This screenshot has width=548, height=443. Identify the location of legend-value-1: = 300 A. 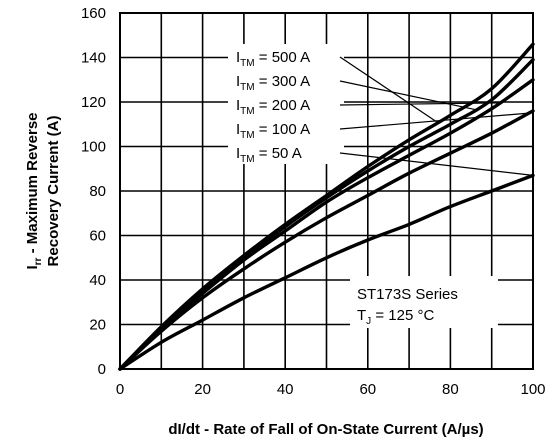
(282, 81).